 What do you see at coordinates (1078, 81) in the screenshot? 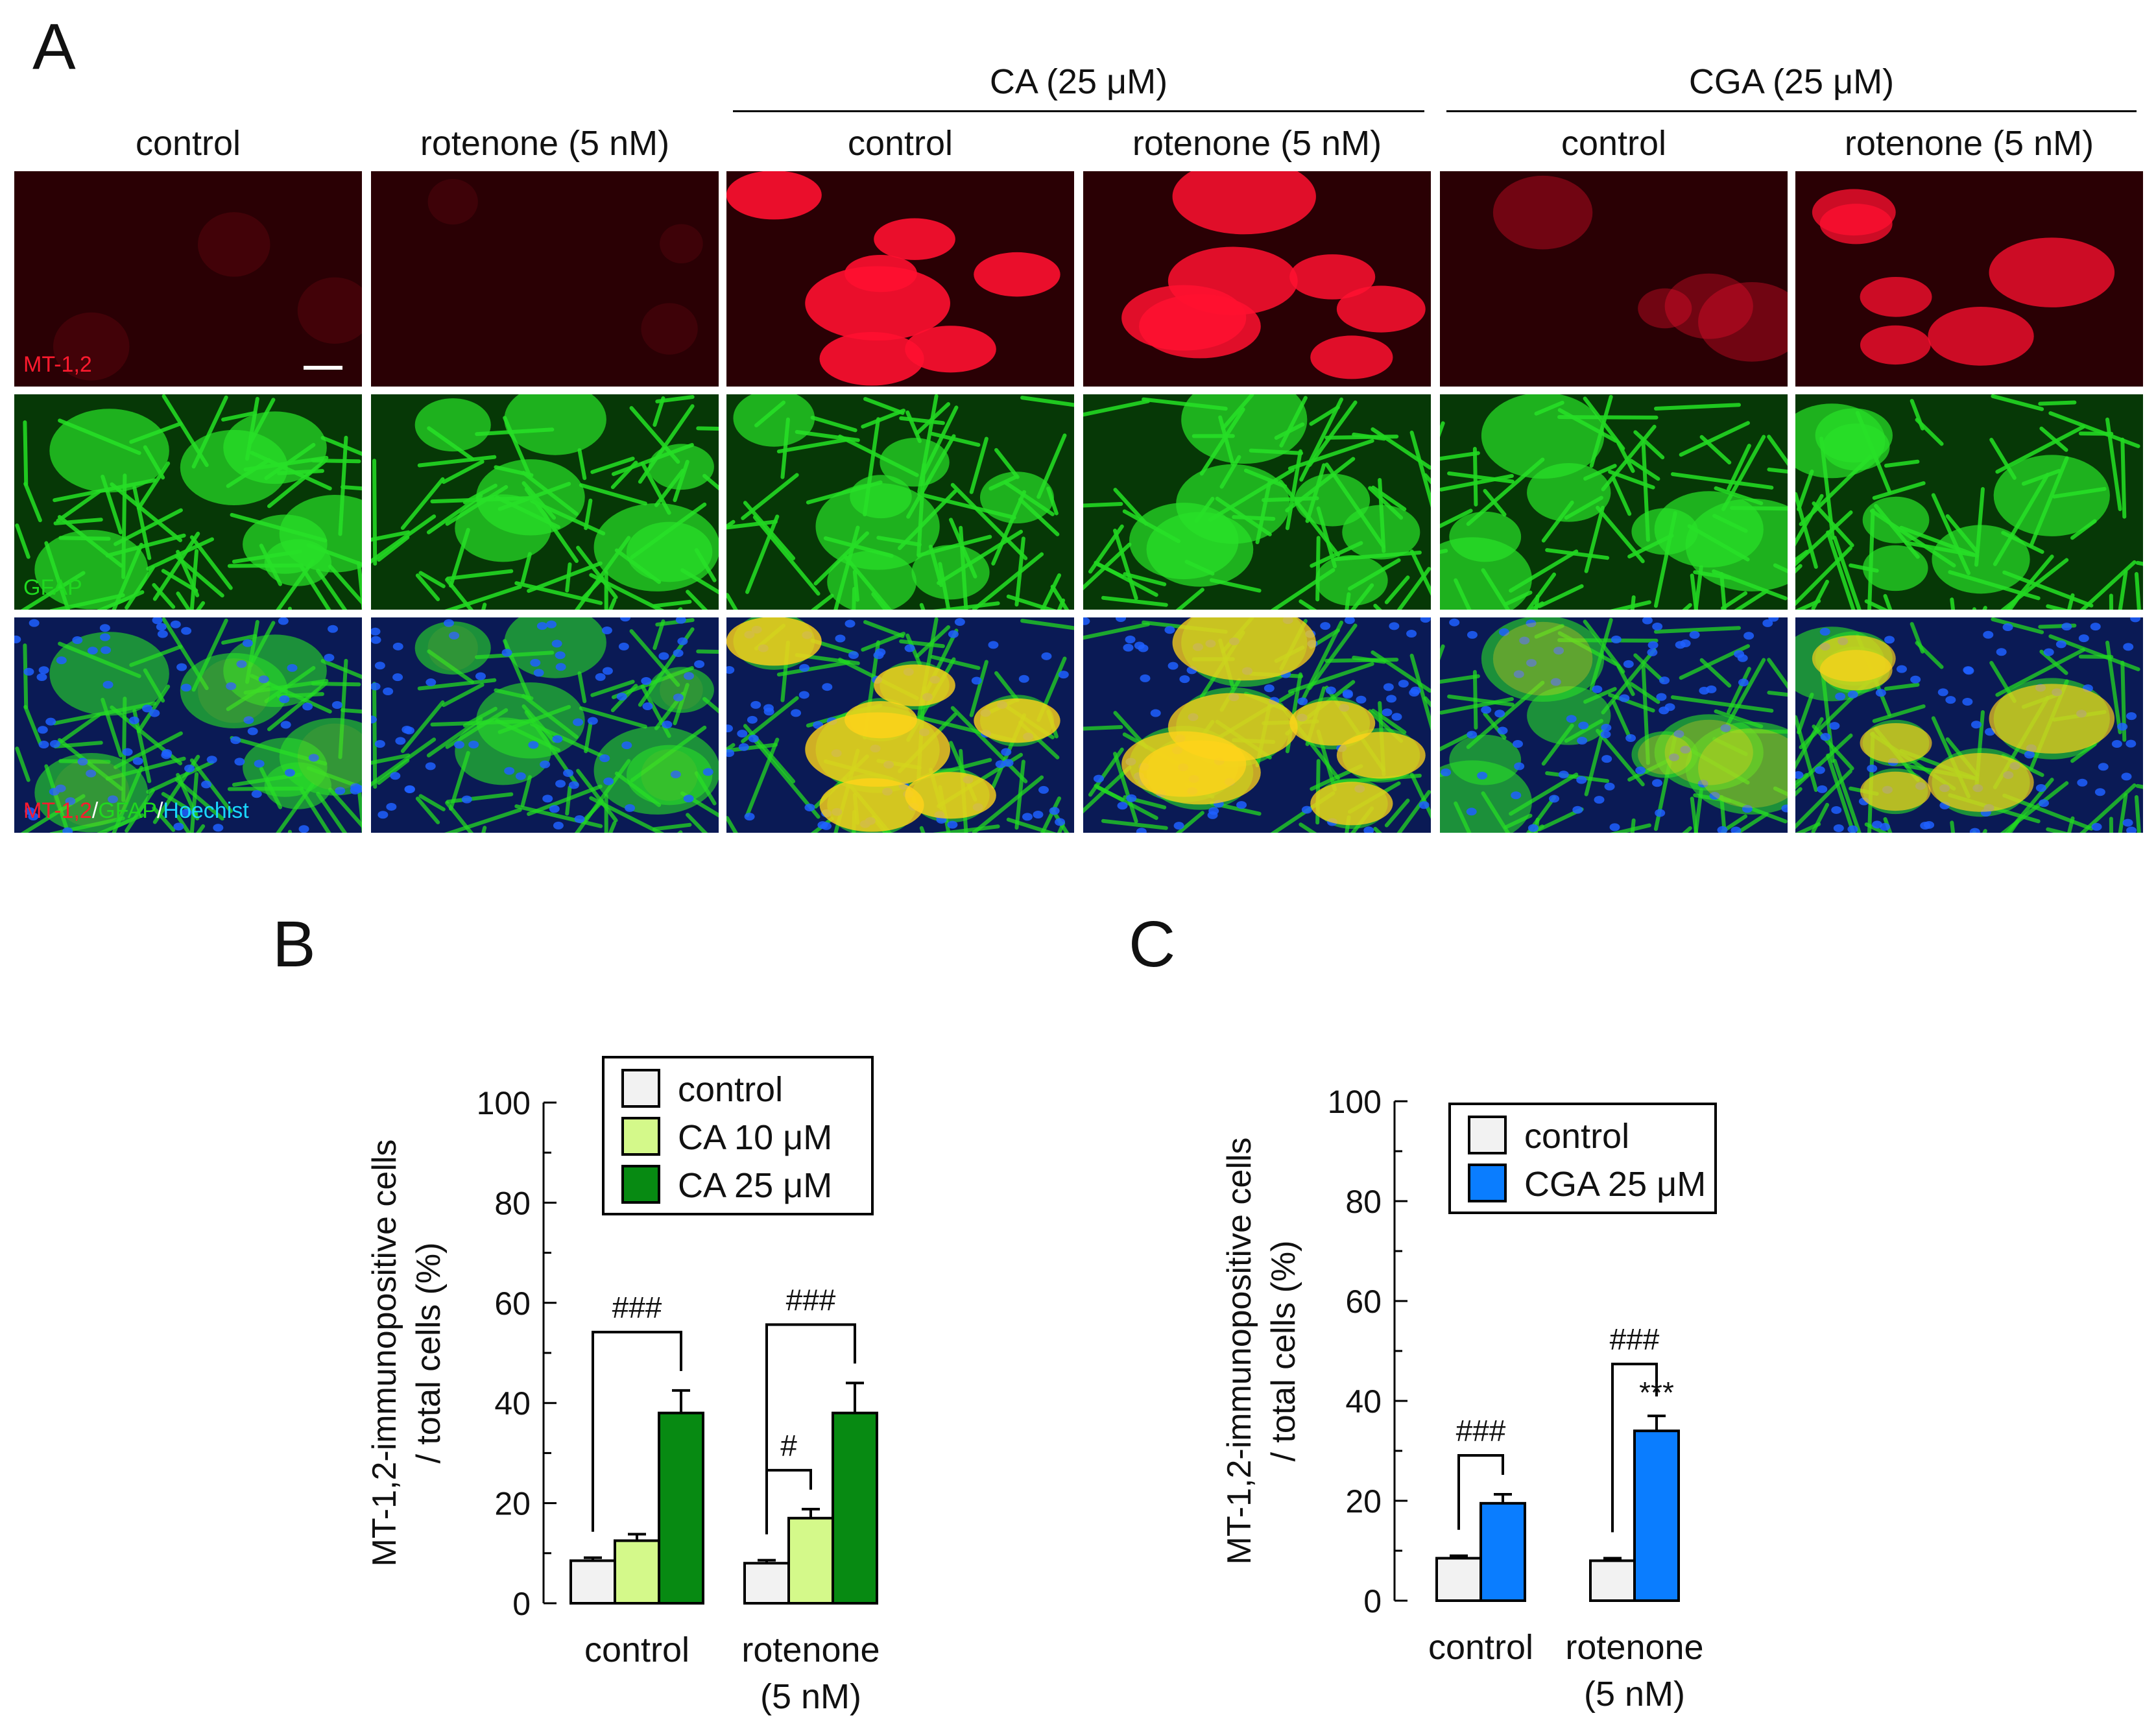
I see `group-label-0: CA (25 μM)` at bounding box center [1078, 81].